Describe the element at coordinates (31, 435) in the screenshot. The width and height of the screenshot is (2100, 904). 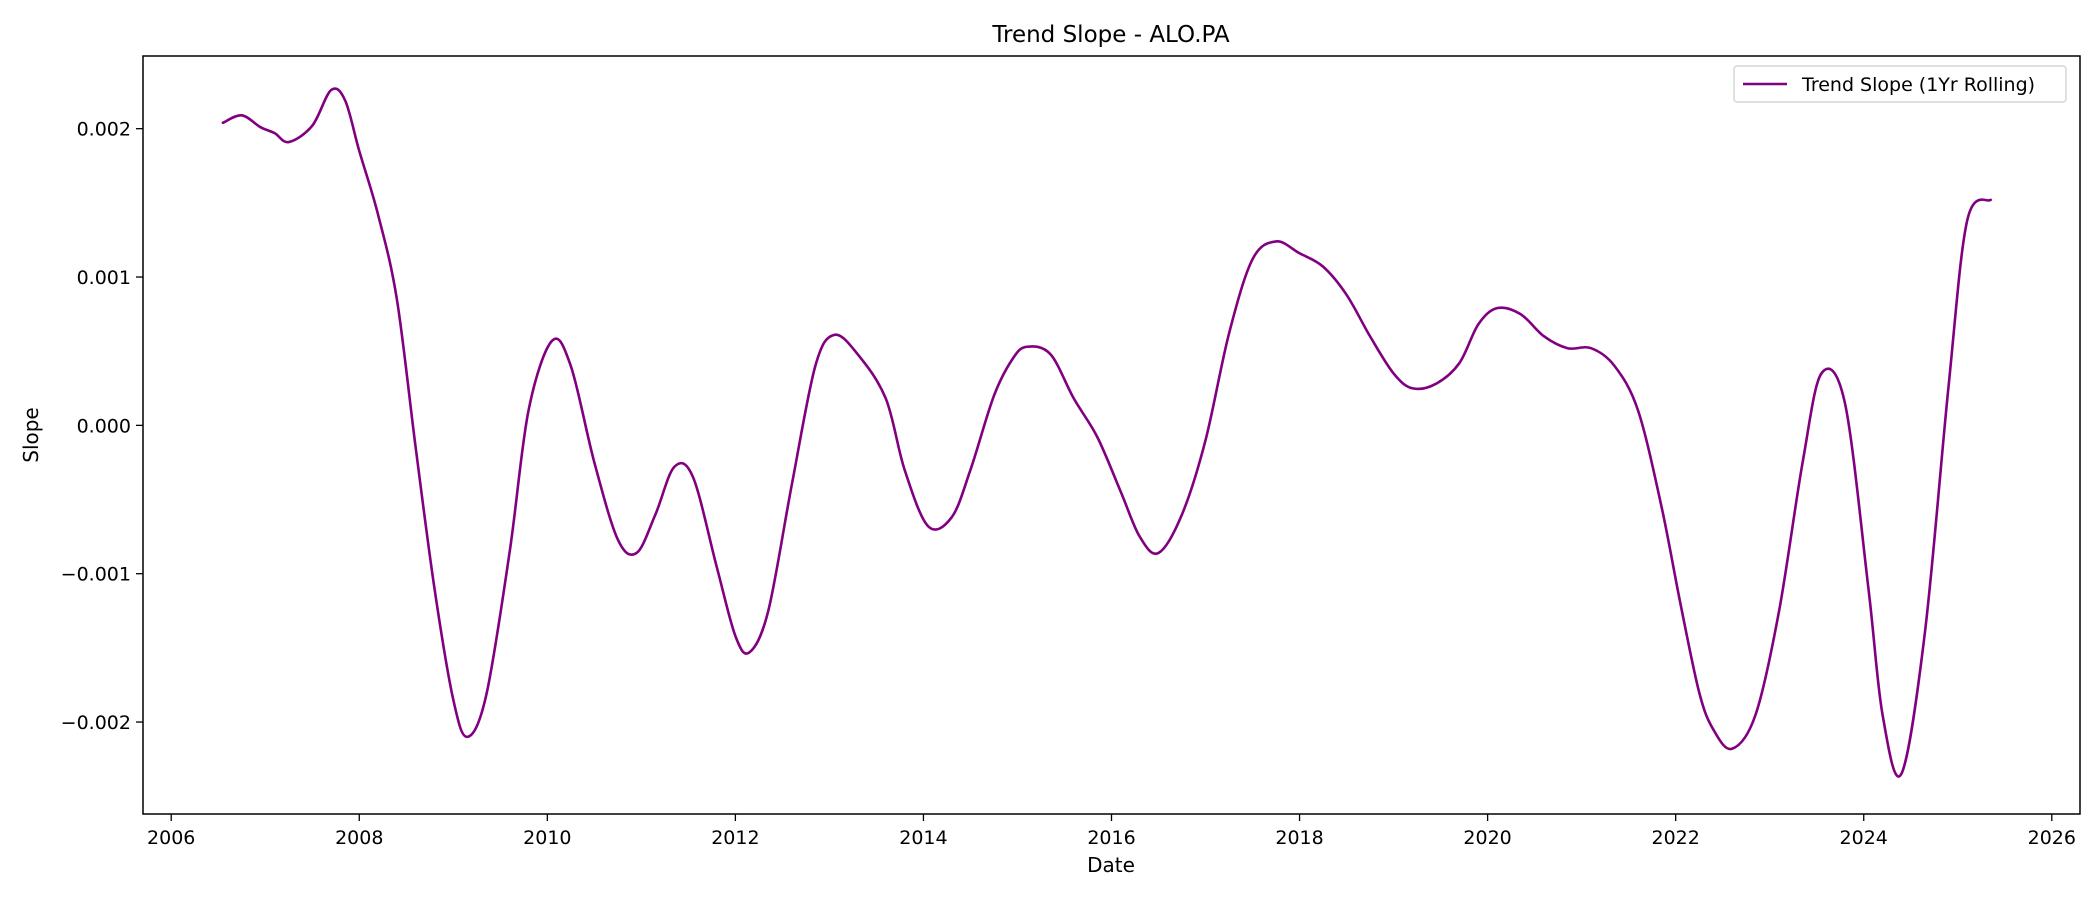
I see `y-axis-label: Slope` at that location.